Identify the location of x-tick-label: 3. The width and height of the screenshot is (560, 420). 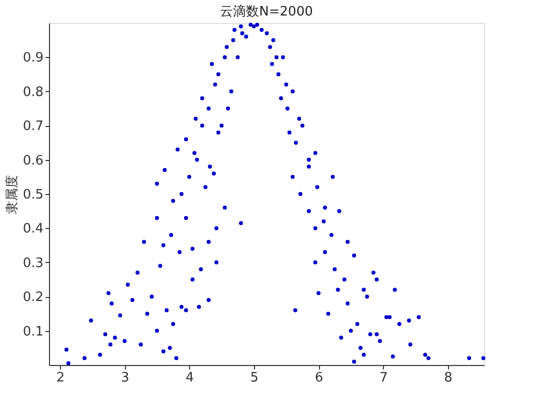
(125, 378).